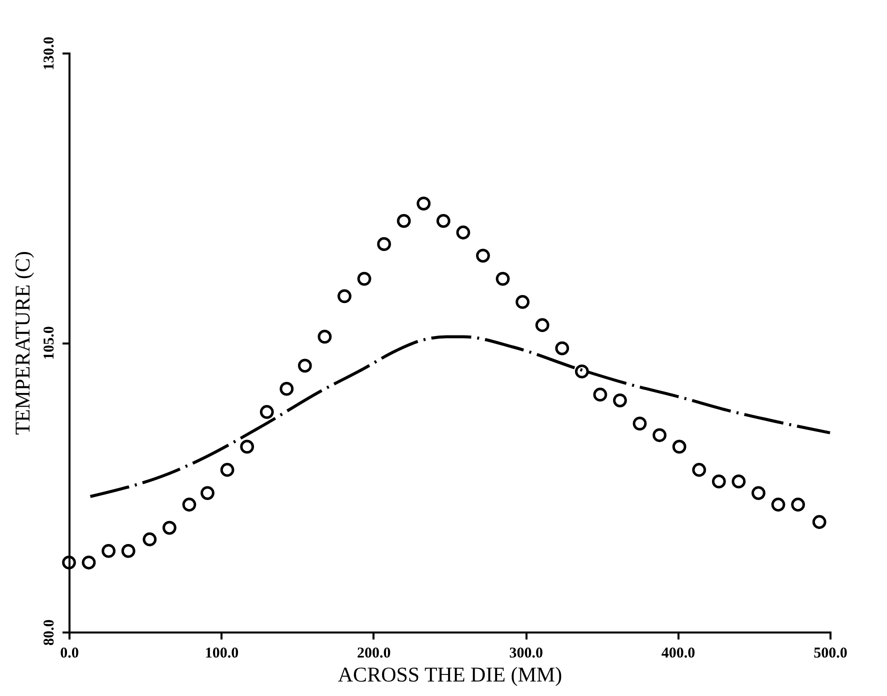 The image size is (887, 696). What do you see at coordinates (526, 654) in the screenshot?
I see `x-tick-label: 300.0` at bounding box center [526, 654].